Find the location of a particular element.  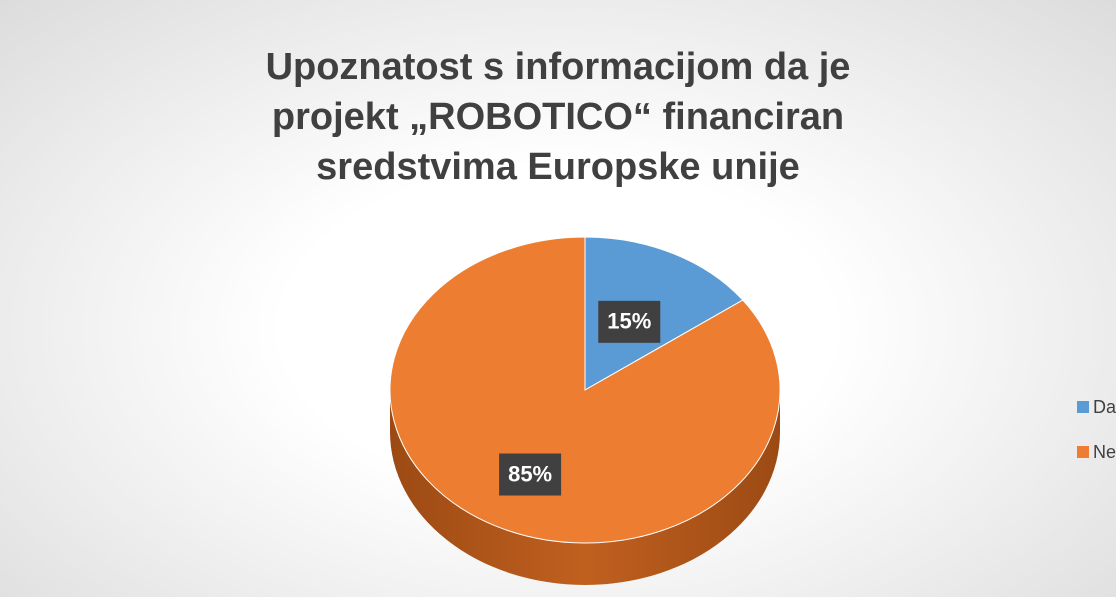

pie-slice is located at coordinates (664, 313).